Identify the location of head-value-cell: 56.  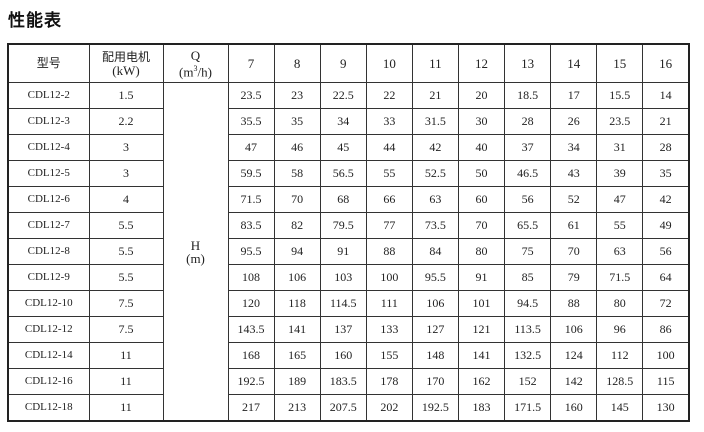
(666, 251).